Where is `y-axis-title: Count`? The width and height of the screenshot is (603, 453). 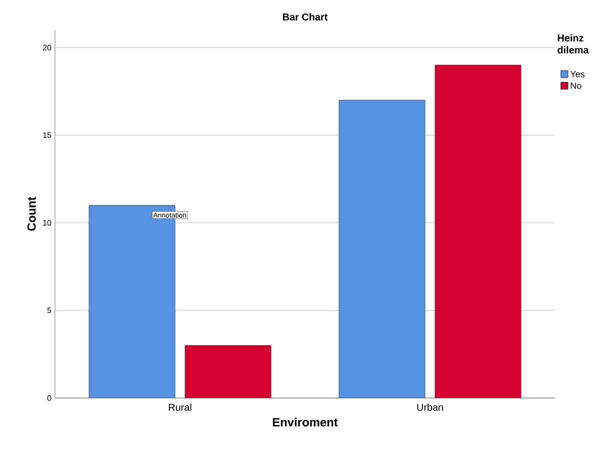 y-axis-title: Count is located at coordinates (31, 213).